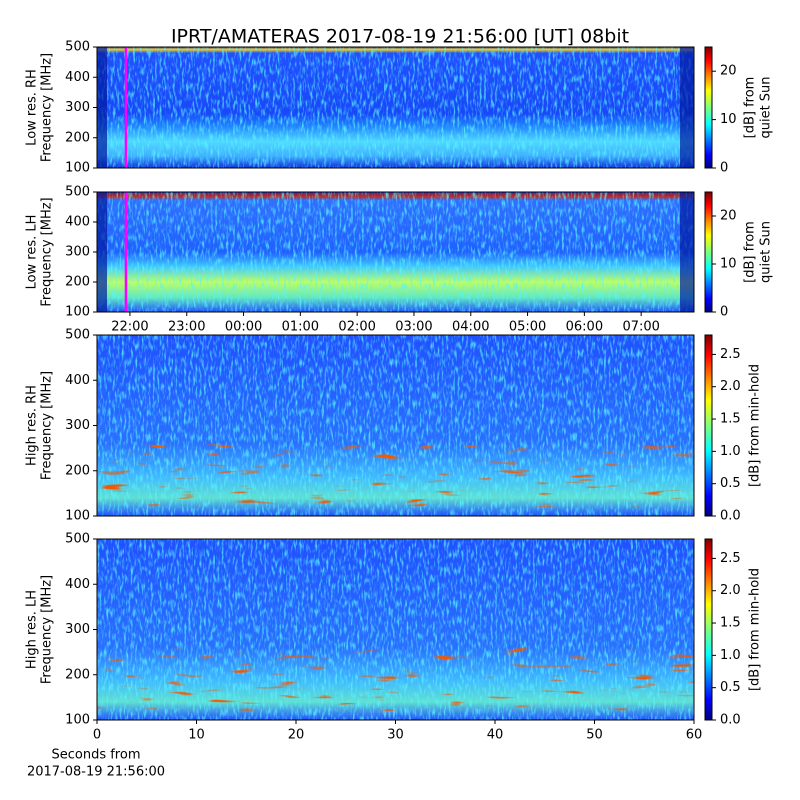 Image resolution: width=800 pixels, height=800 pixels. I want to click on y-axis-label: High res. LH, so click(32, 629).